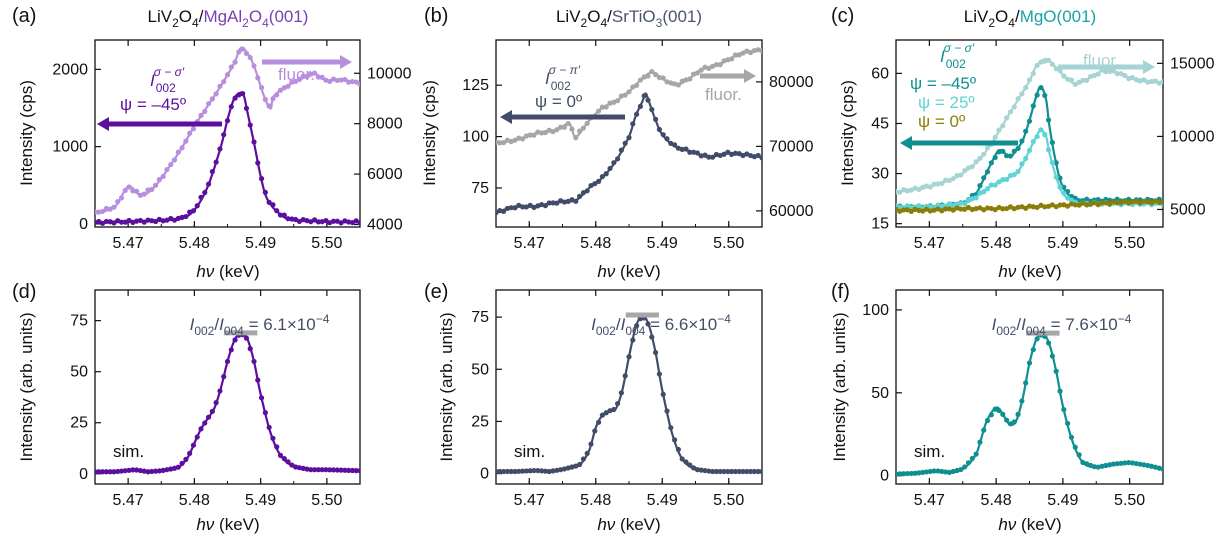 The width and height of the screenshot is (1221, 542). I want to click on y2-tick-label: 80000, so click(791, 82).